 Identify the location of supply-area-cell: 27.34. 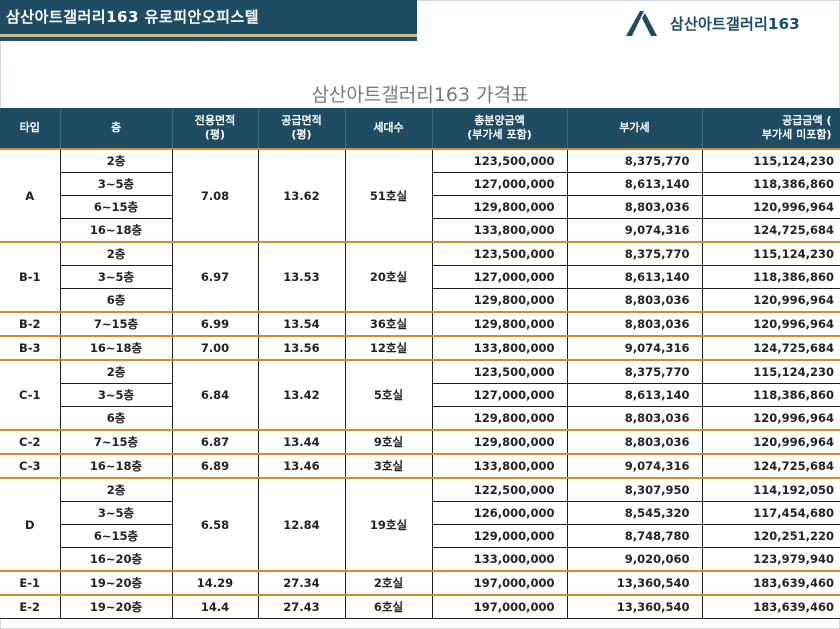
(301, 583).